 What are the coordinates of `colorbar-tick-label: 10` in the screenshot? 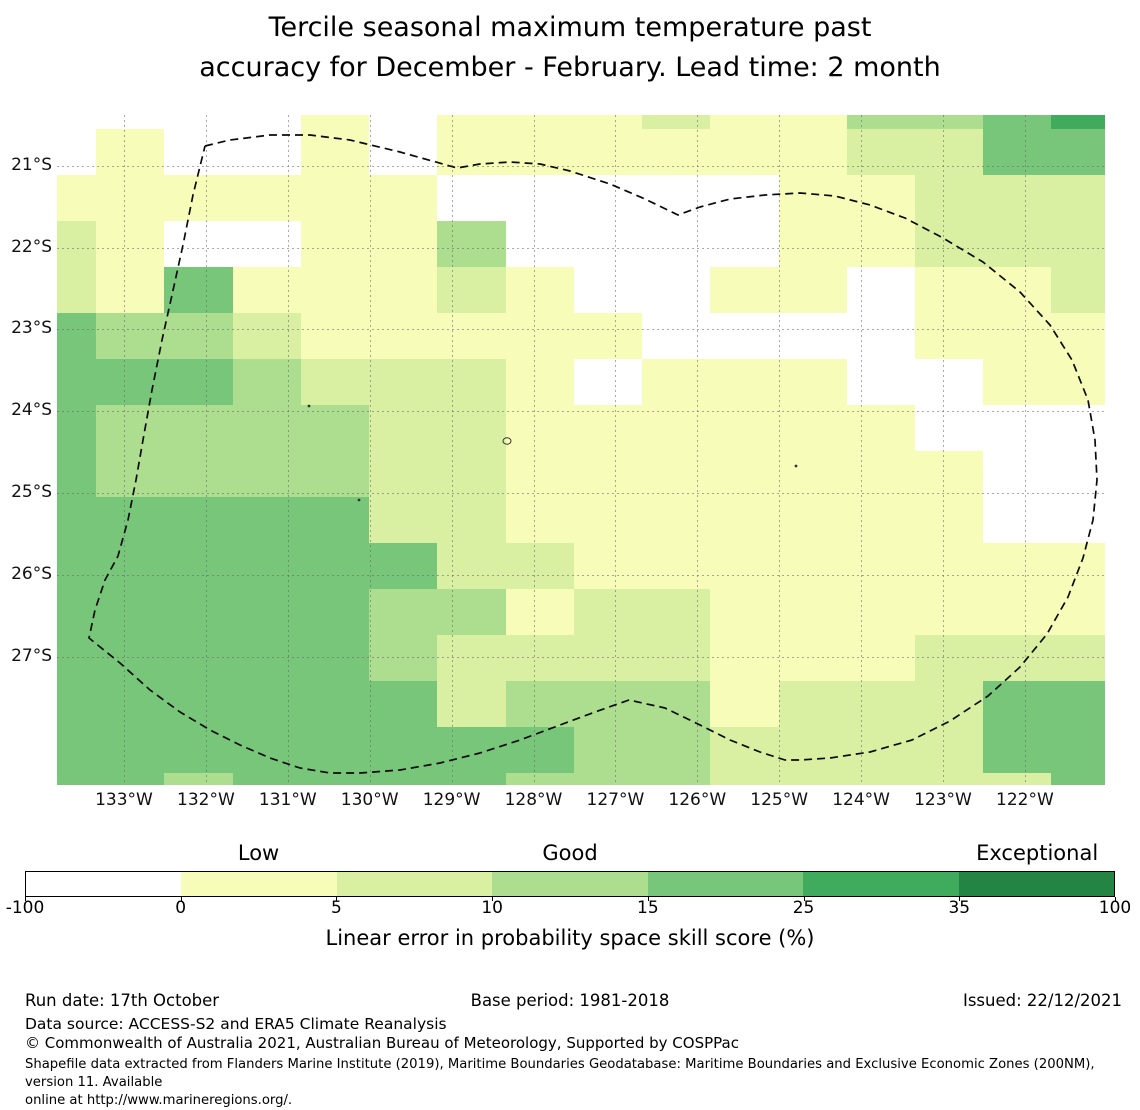 It's located at (492, 908).